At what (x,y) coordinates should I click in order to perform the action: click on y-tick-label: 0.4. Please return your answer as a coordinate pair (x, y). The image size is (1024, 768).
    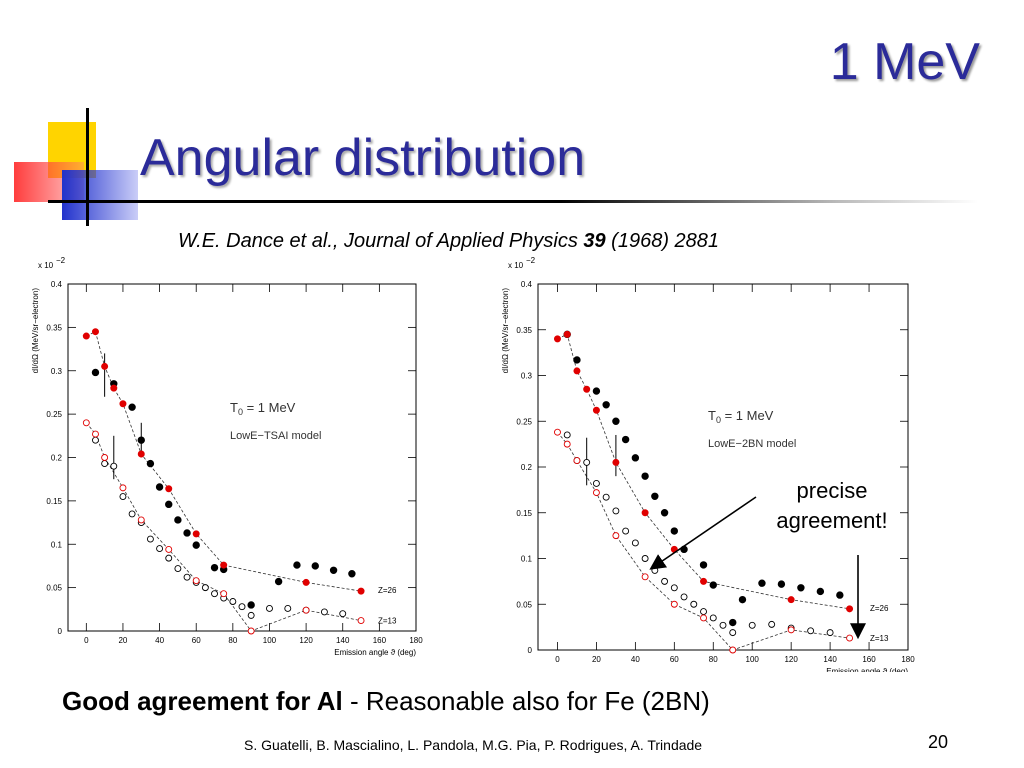
    Looking at the image, I should click on (527, 284).